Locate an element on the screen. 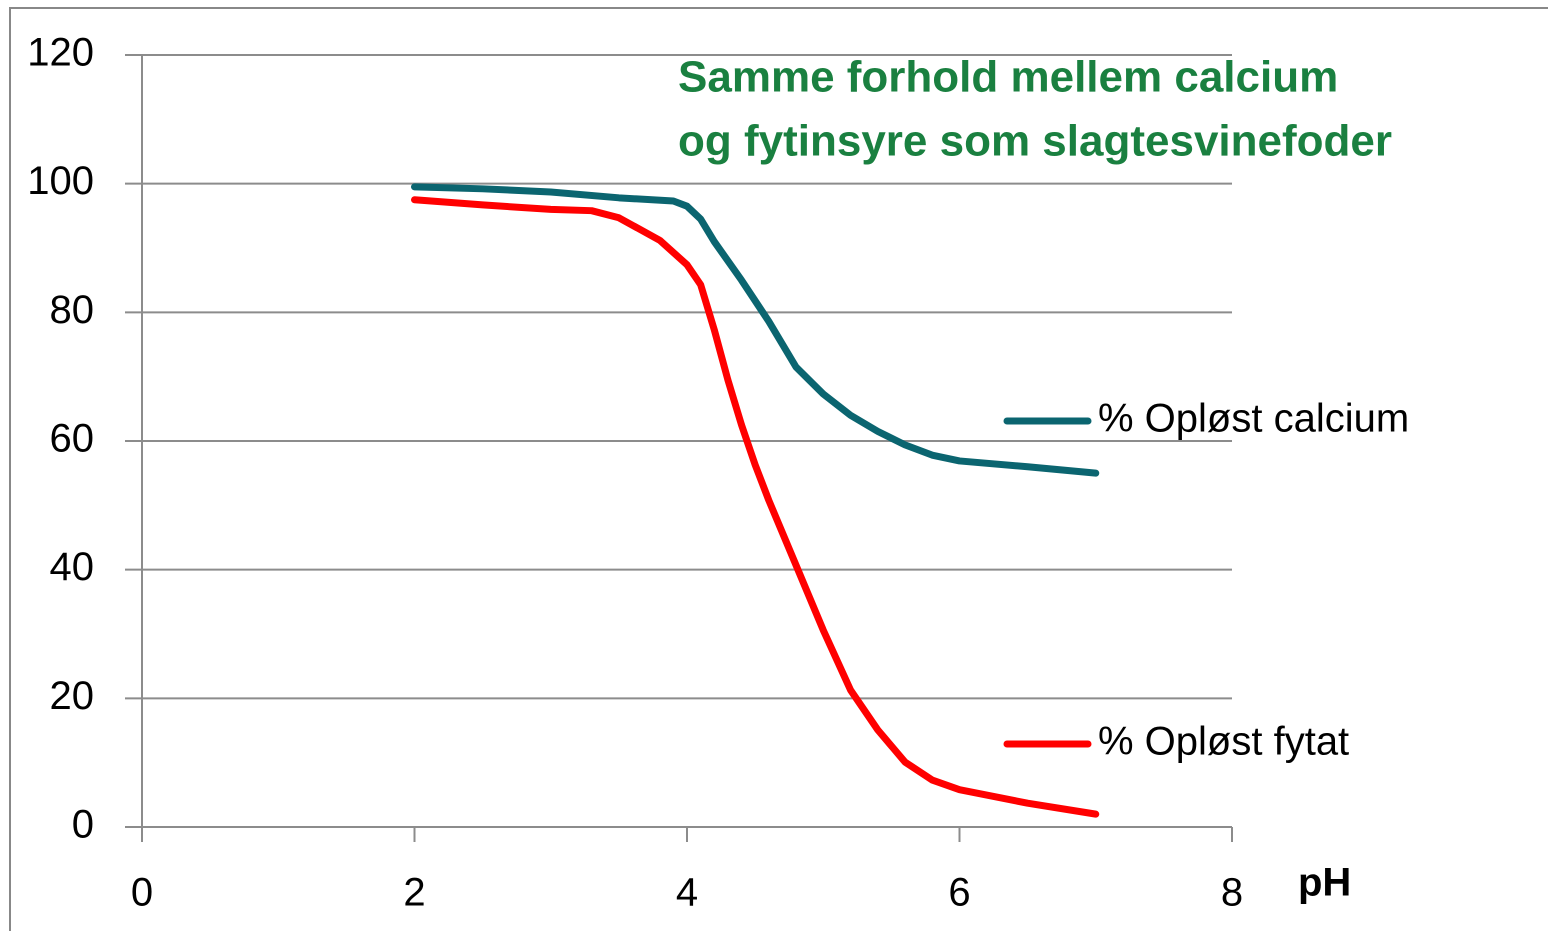 The height and width of the screenshot is (931, 1548). y-tick-label: 100 is located at coordinates (60, 181).